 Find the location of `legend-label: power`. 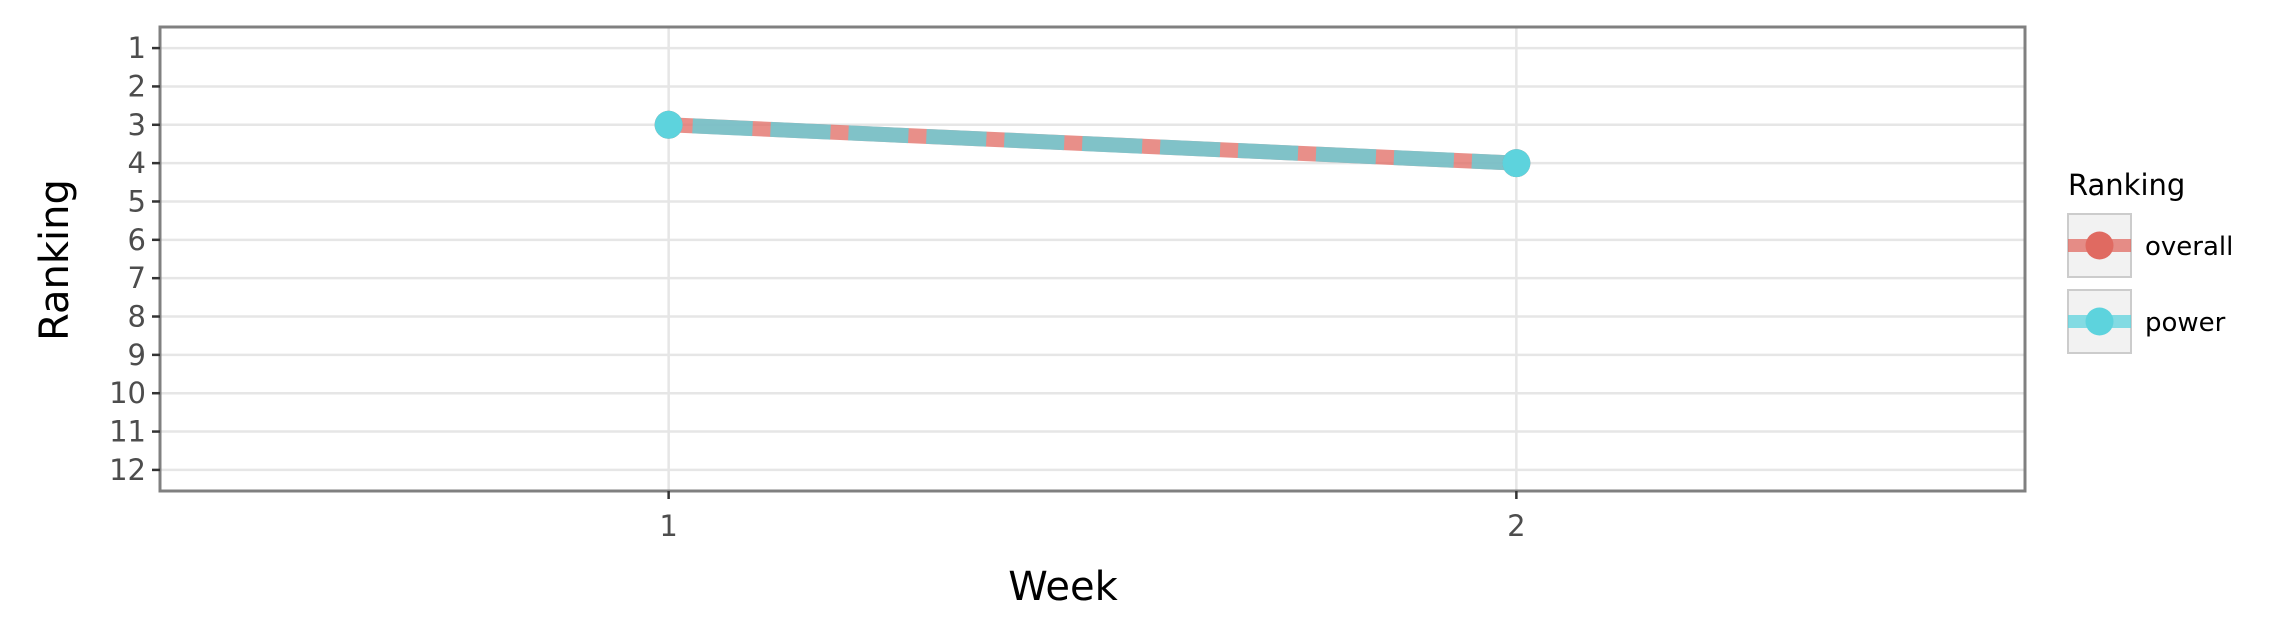

legend-label: power is located at coordinates (2185, 323).